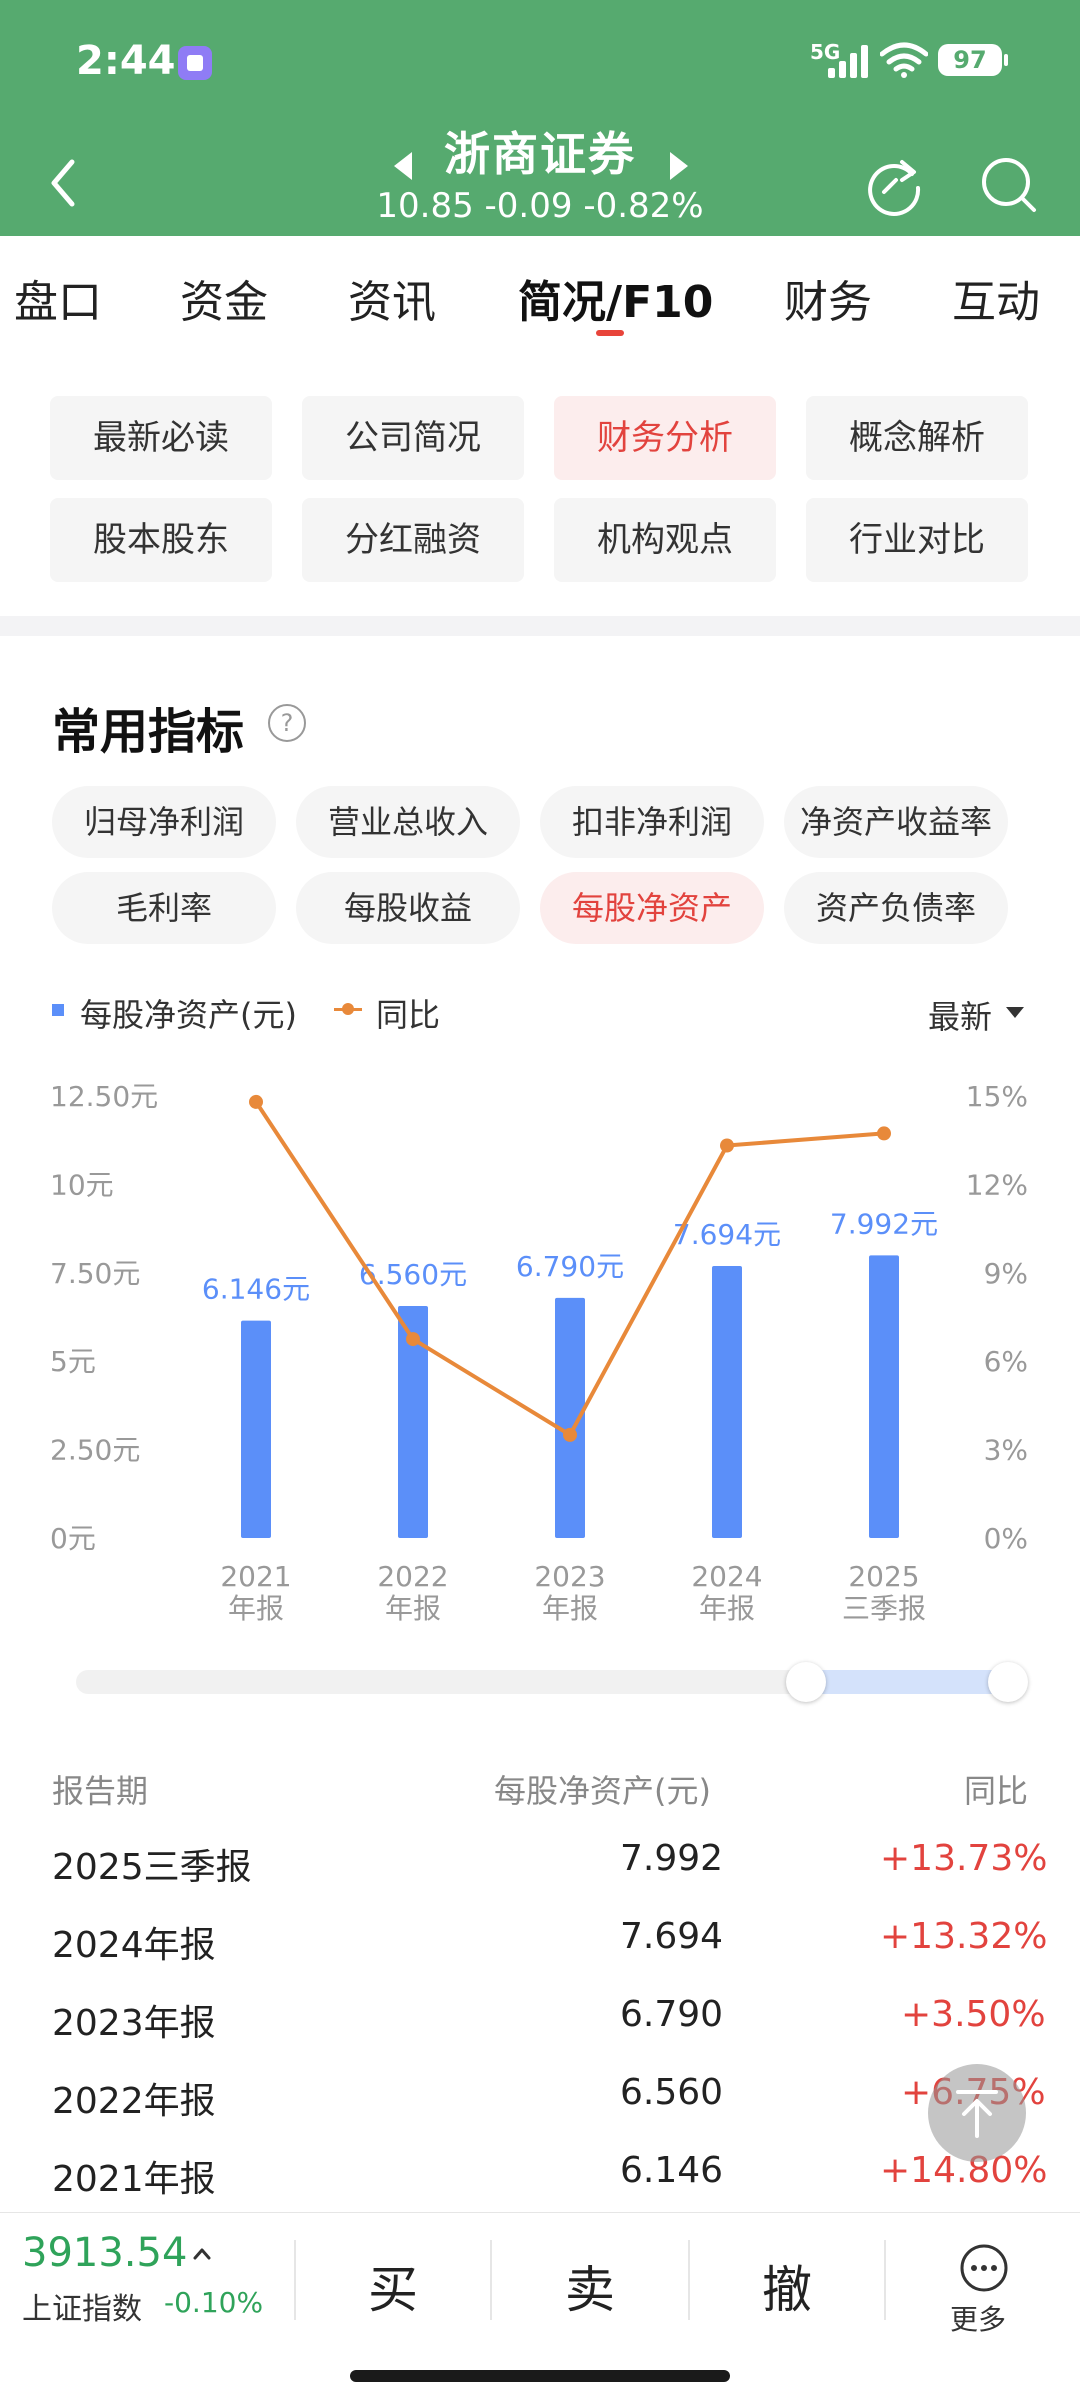  What do you see at coordinates (1015, 1012) in the screenshot?
I see `chevron-down-icon` at bounding box center [1015, 1012].